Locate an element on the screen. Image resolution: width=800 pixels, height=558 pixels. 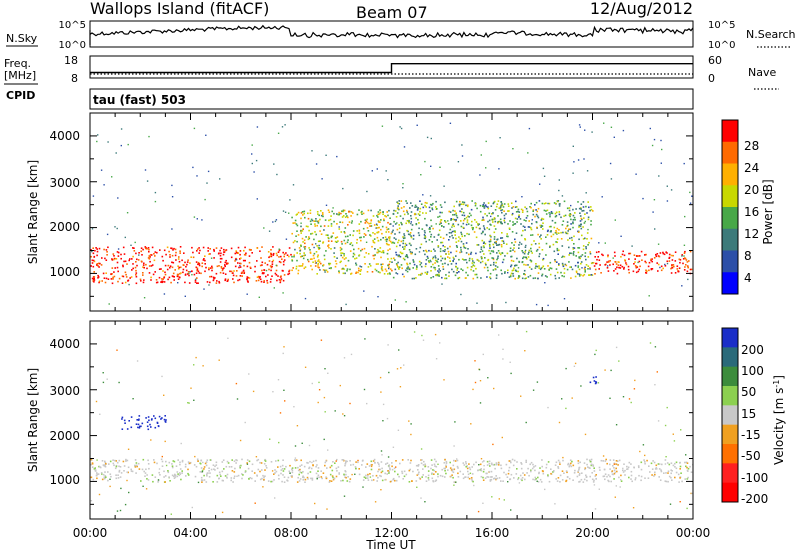
velocity-ytick-1000: 1000 is located at coordinates (64, 480).